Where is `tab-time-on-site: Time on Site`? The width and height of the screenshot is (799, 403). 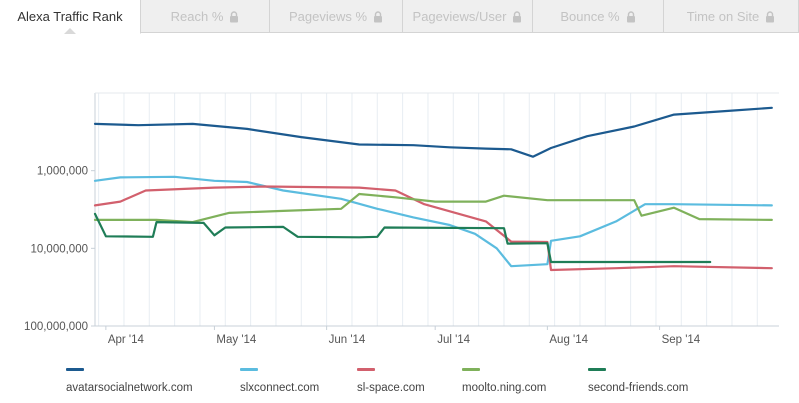 tab-time-on-site: Time on Site is located at coordinates (731, 16).